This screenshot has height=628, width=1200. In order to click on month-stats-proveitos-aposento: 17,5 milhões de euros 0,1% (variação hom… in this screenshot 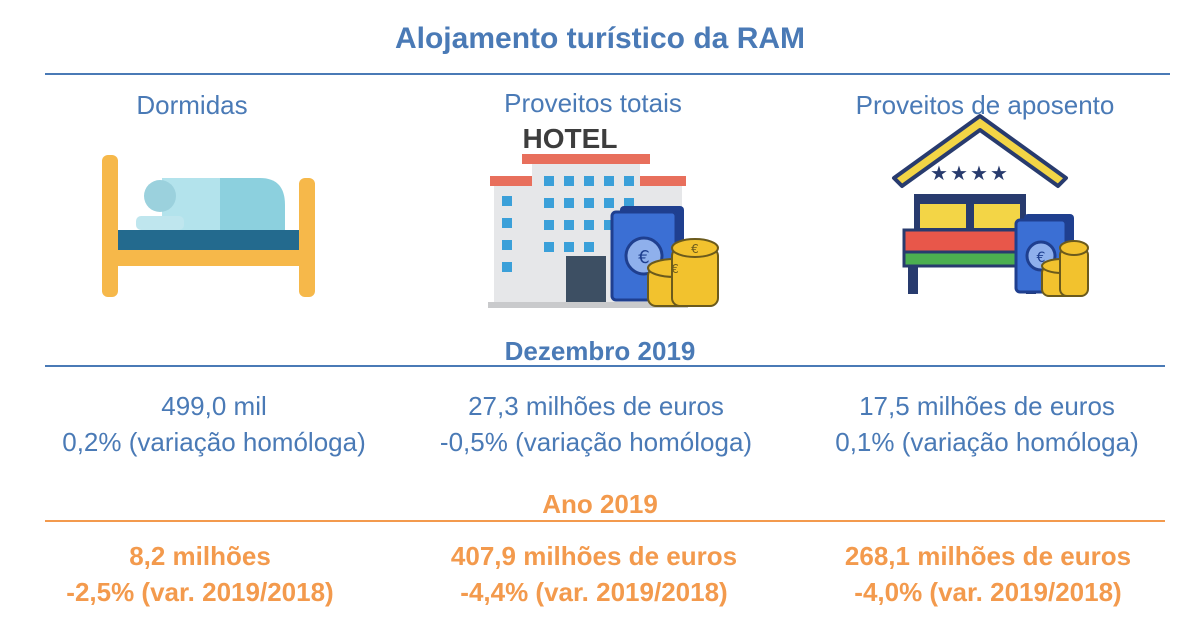, I will do `click(987, 424)`.